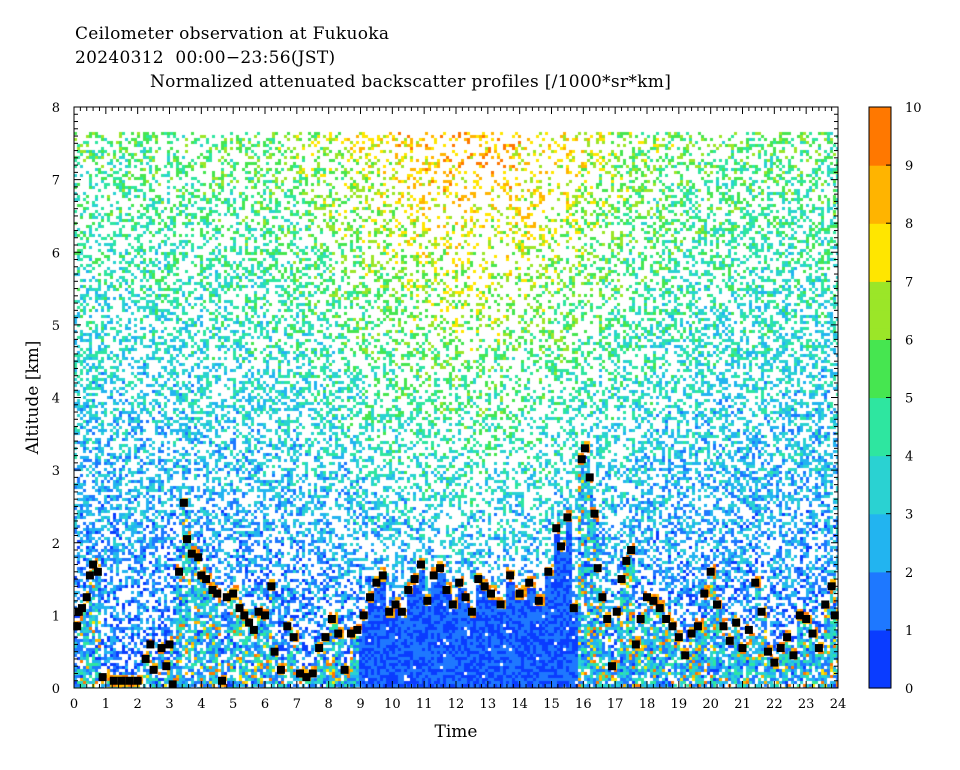  Describe the element at coordinates (106, 704) in the screenshot. I see `x-tick-label: 1` at that location.